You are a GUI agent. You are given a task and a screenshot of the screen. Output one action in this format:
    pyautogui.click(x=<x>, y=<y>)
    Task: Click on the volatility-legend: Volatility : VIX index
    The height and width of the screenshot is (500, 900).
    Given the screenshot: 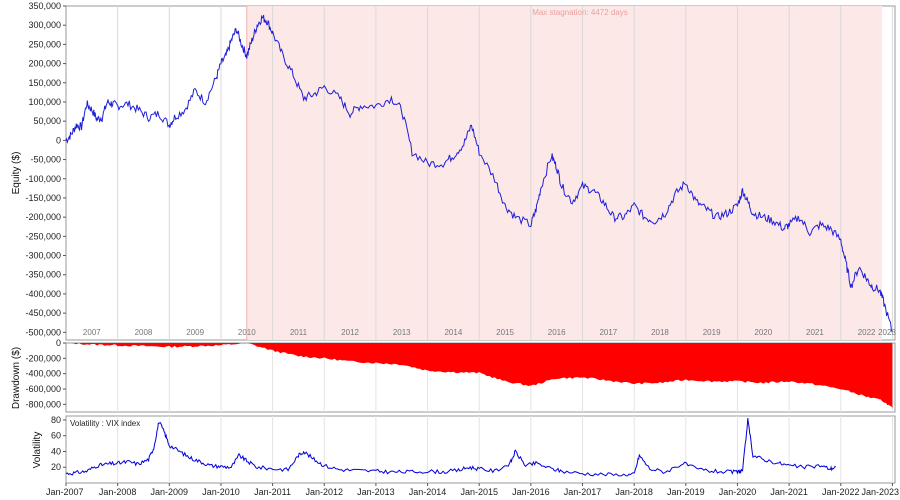 What is the action you would take?
    pyautogui.click(x=105, y=423)
    